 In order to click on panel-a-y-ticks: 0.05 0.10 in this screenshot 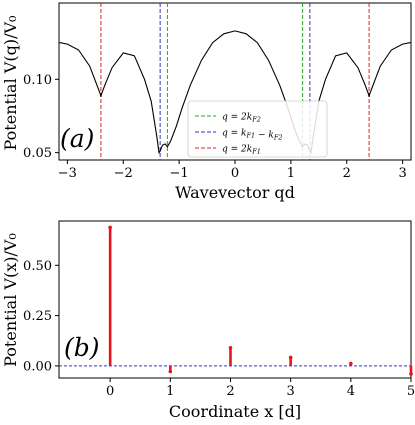, I will do `click(41, 117)`.